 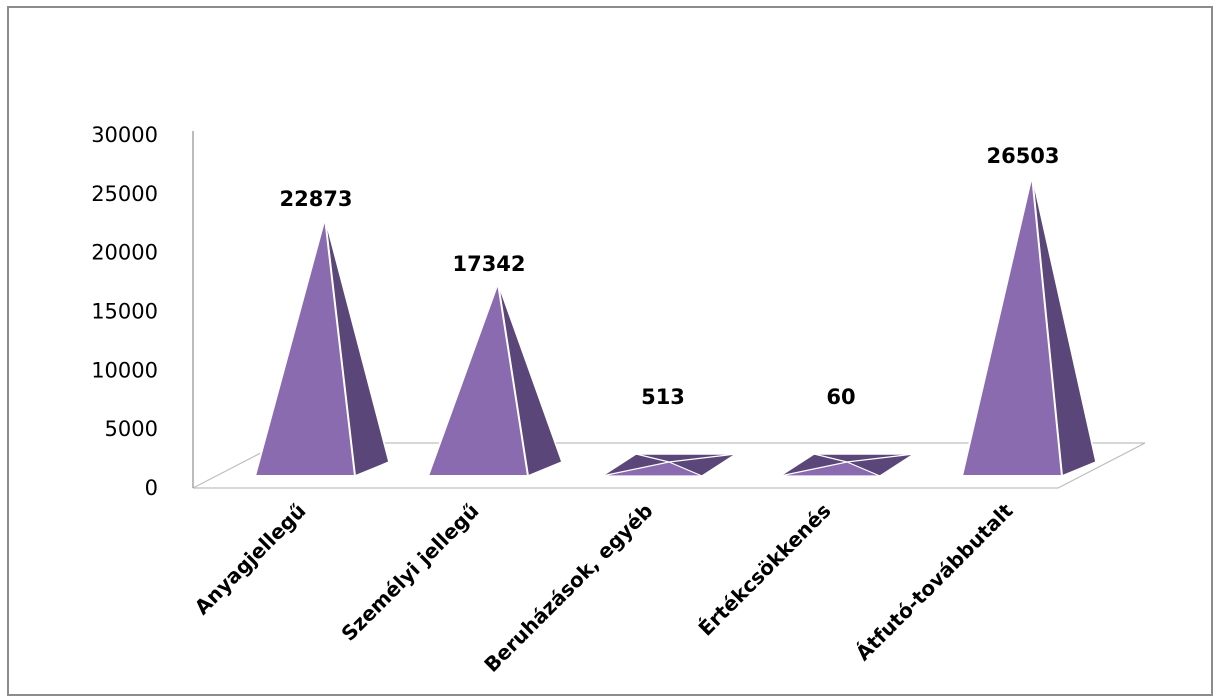 I want to click on data-label: 17342, so click(x=488, y=264).